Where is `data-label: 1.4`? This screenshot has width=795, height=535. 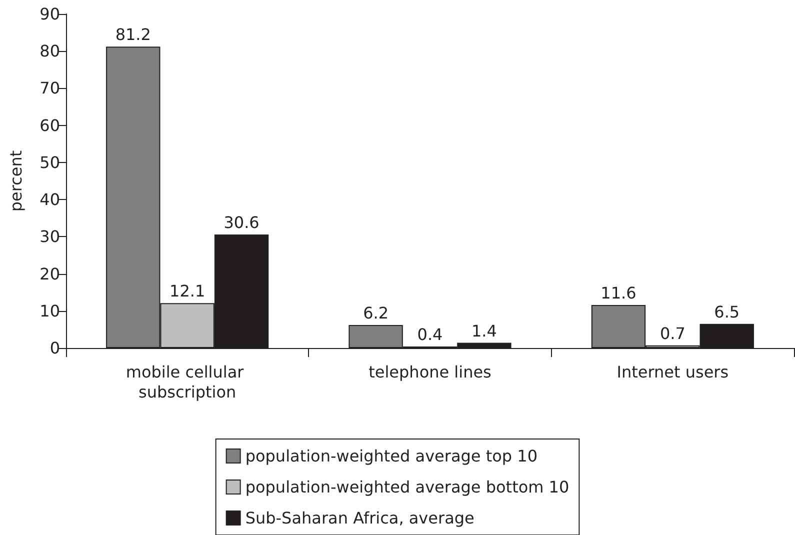
data-label: 1.4 is located at coordinates (484, 330).